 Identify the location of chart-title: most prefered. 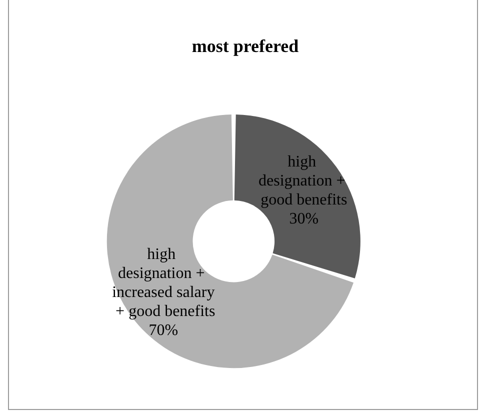
(245, 46).